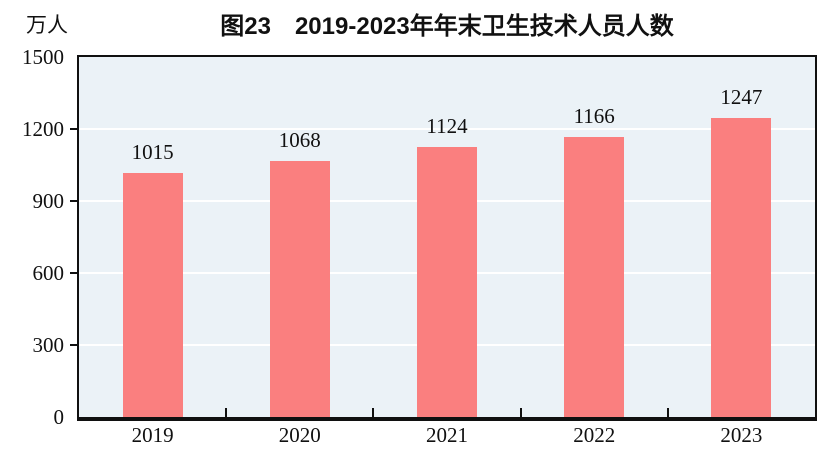 The image size is (830, 463). I want to click on bar-value-label: 1124, so click(447, 126).